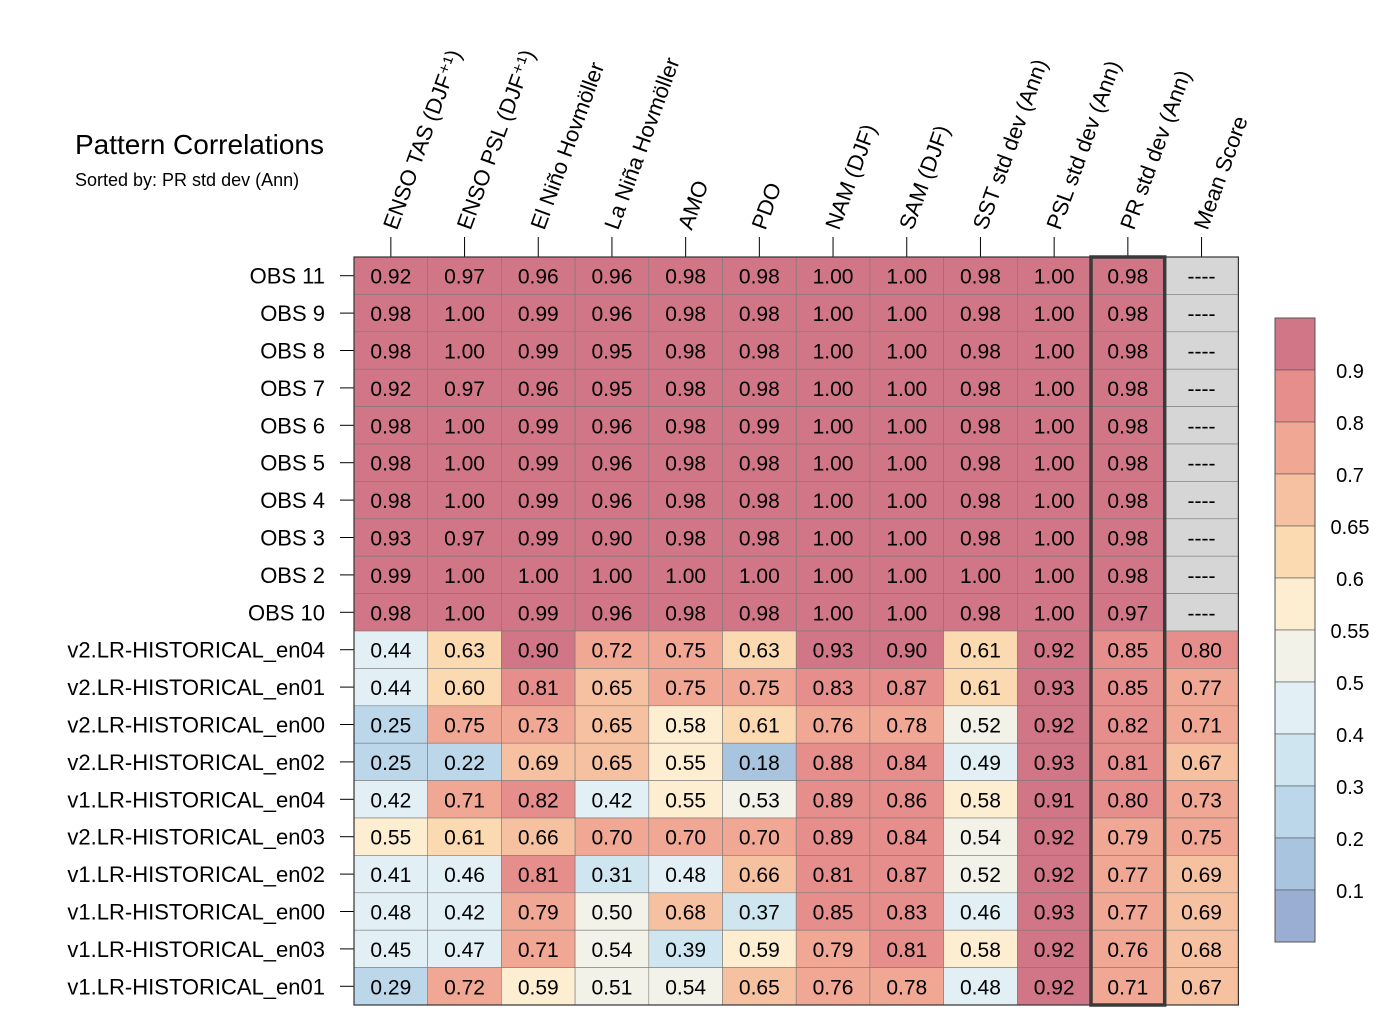 This screenshot has width=1391, height=1026. Describe the element at coordinates (685, 763) in the screenshot. I see `cell-value-label: 0.55` at that location.